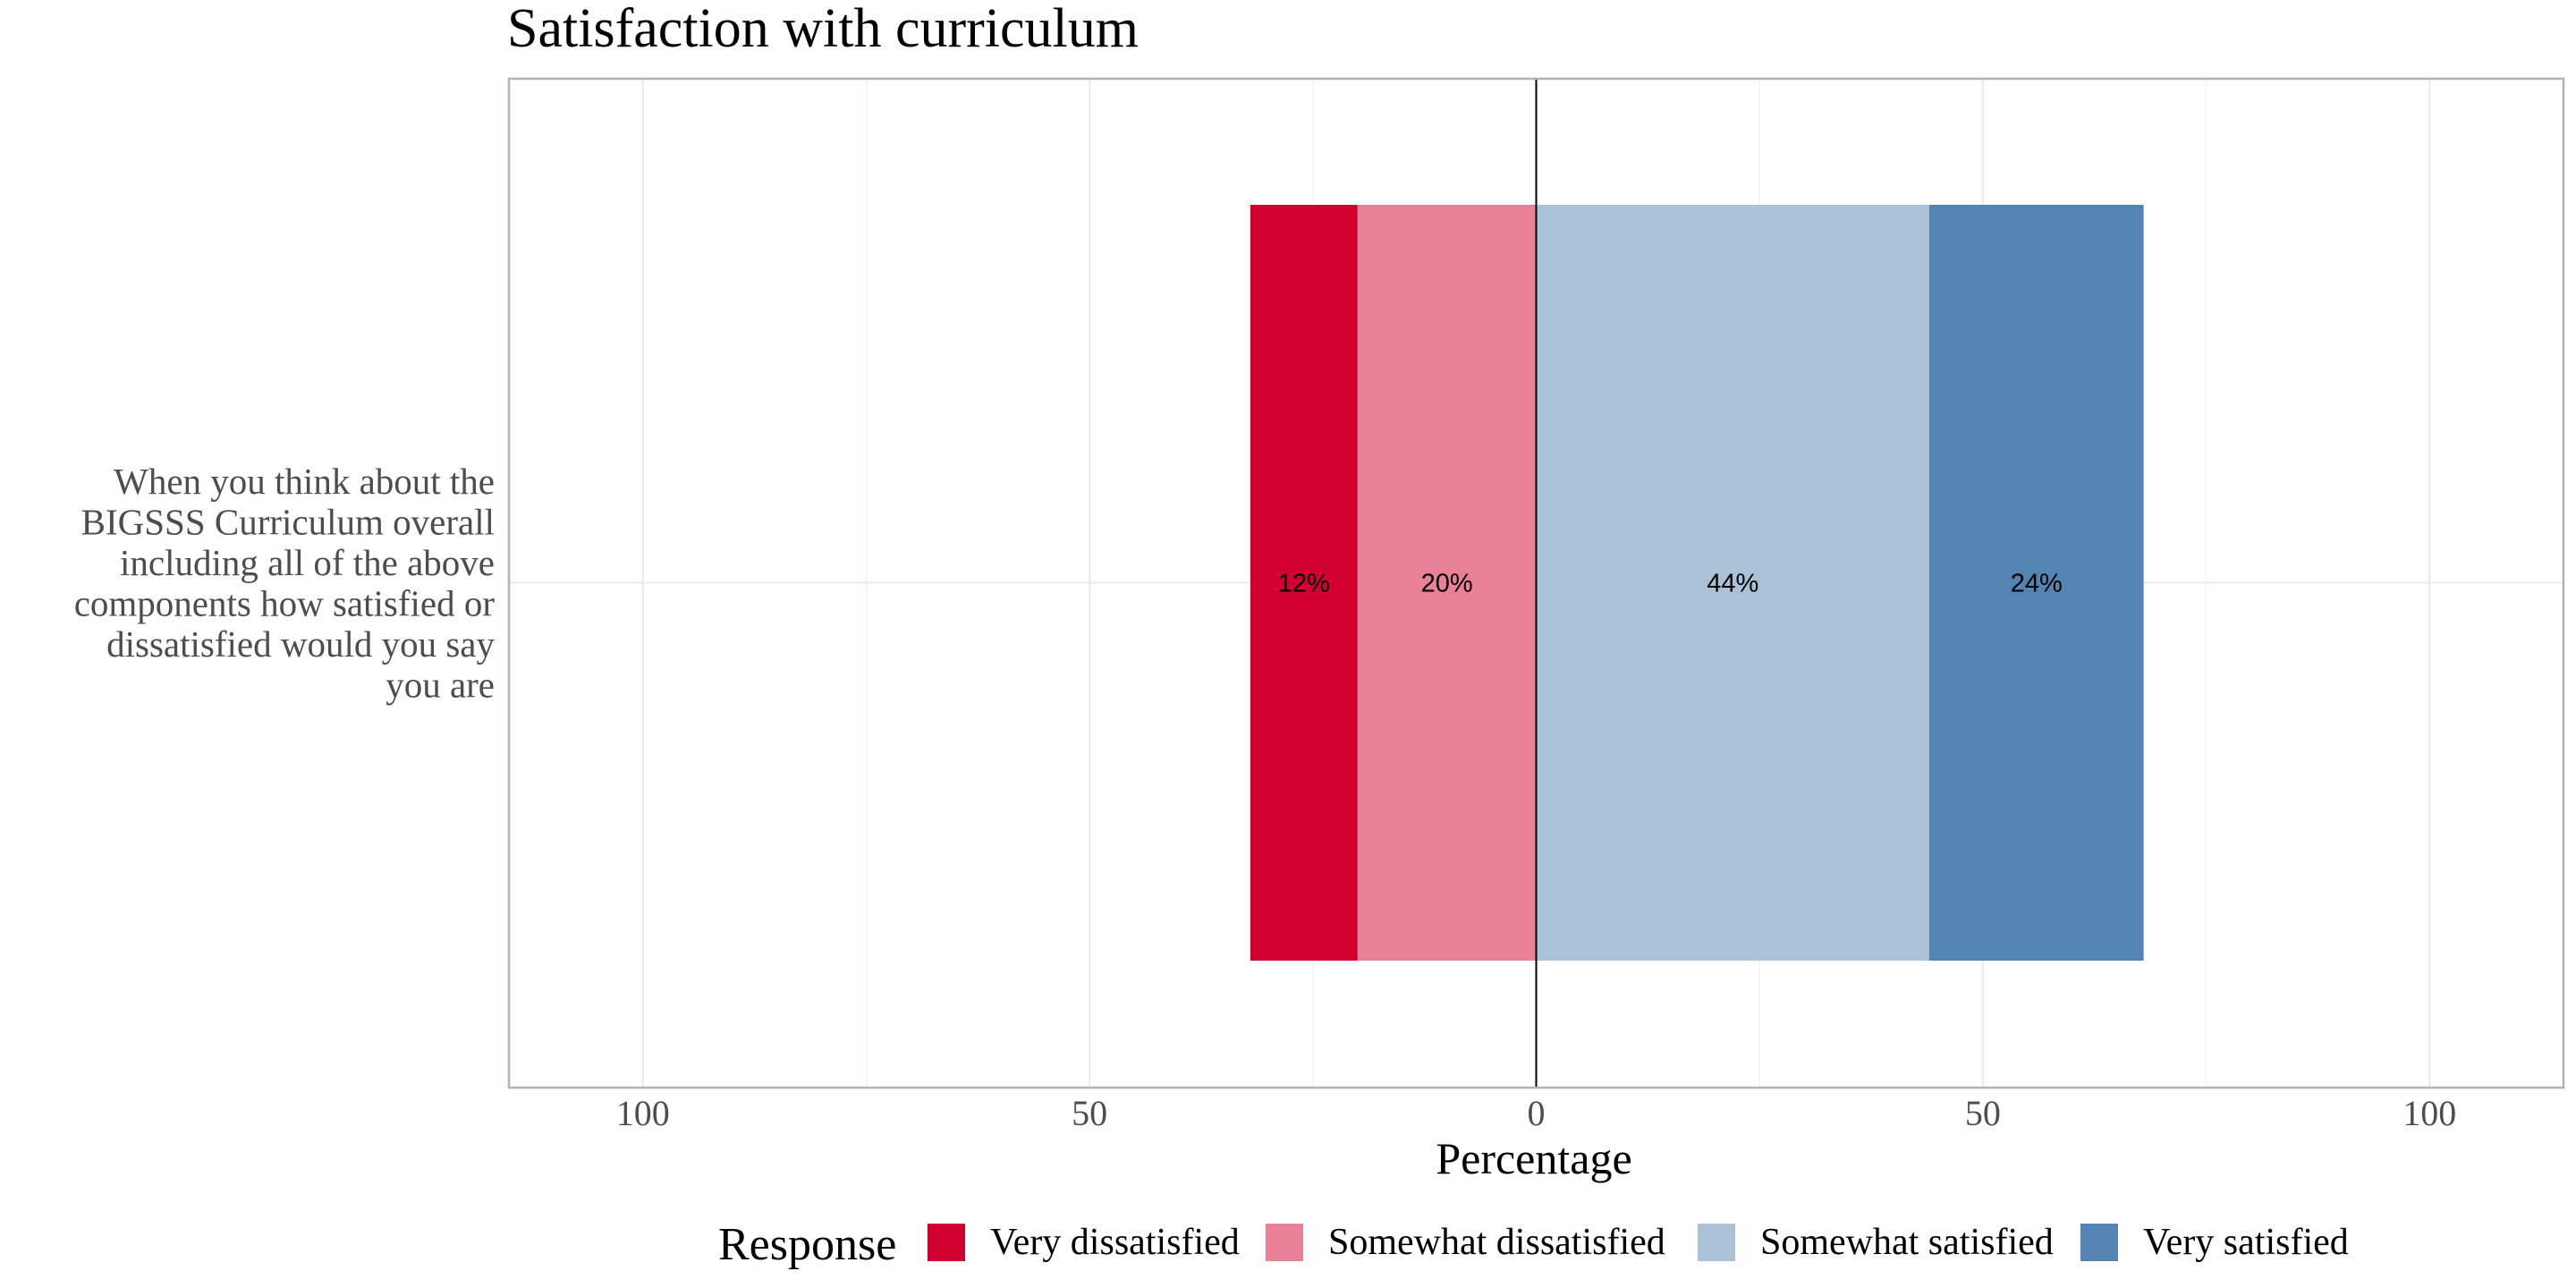 The height and width of the screenshot is (1288, 2576). I want to click on data-label-somewhat-satisfied: 44%, so click(1732, 584).